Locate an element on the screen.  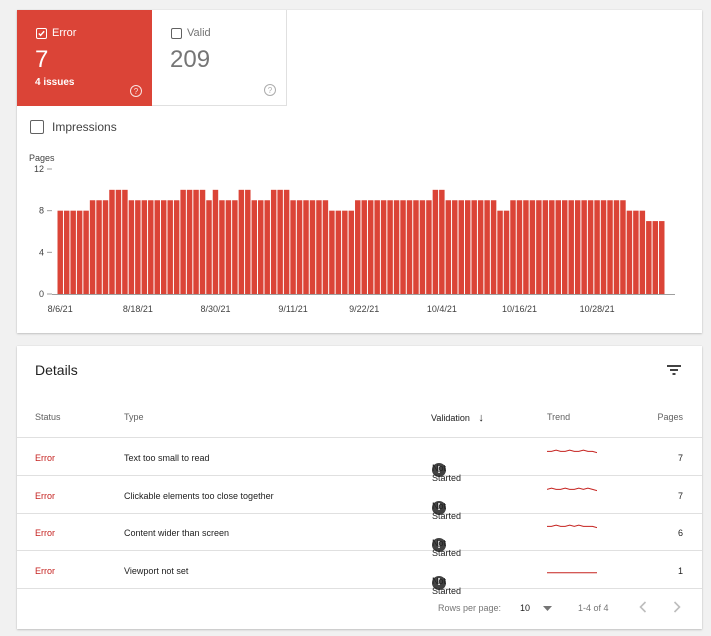
filter-icon is located at coordinates (674, 370).